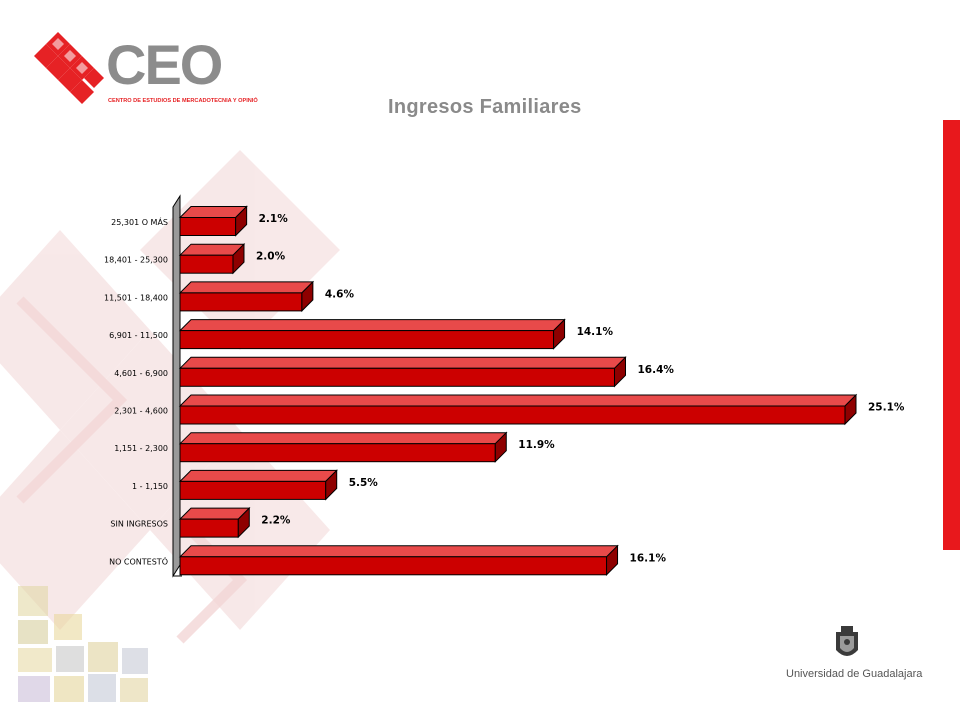  I want to click on value-label: 5.5%, so click(364, 483).